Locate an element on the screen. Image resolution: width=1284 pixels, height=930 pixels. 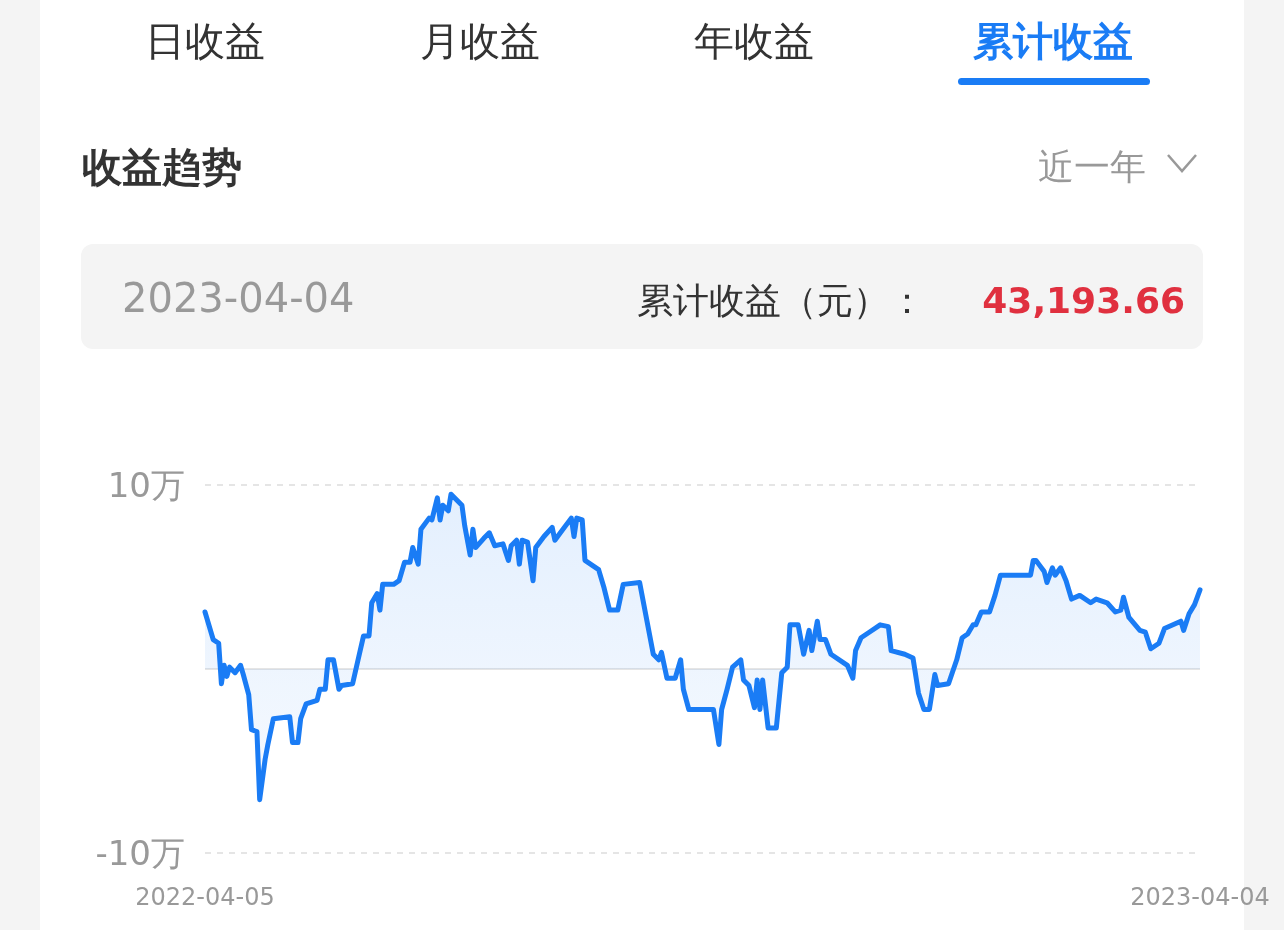
text: 近一年 is located at coordinates (1092, 166).